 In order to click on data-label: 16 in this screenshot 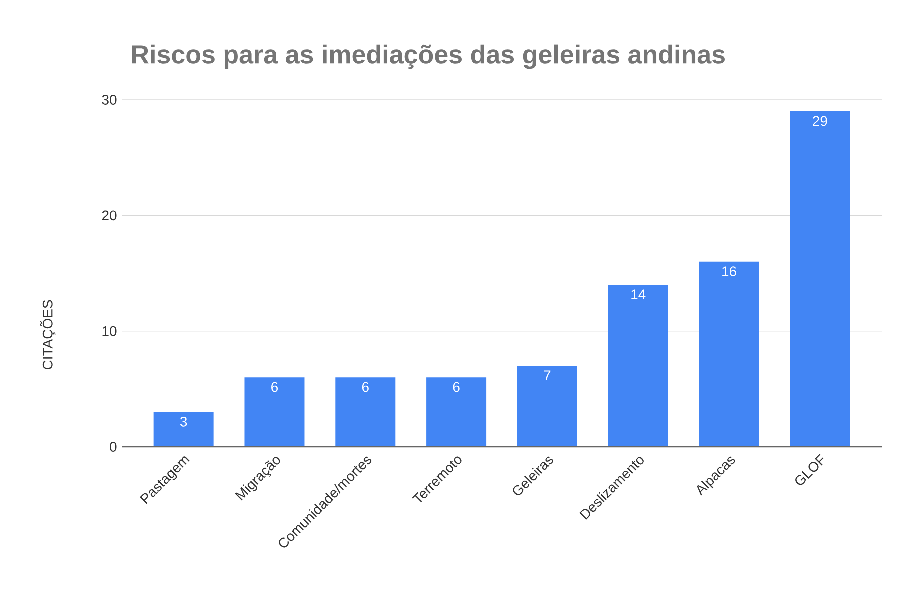, I will do `click(729, 271)`.